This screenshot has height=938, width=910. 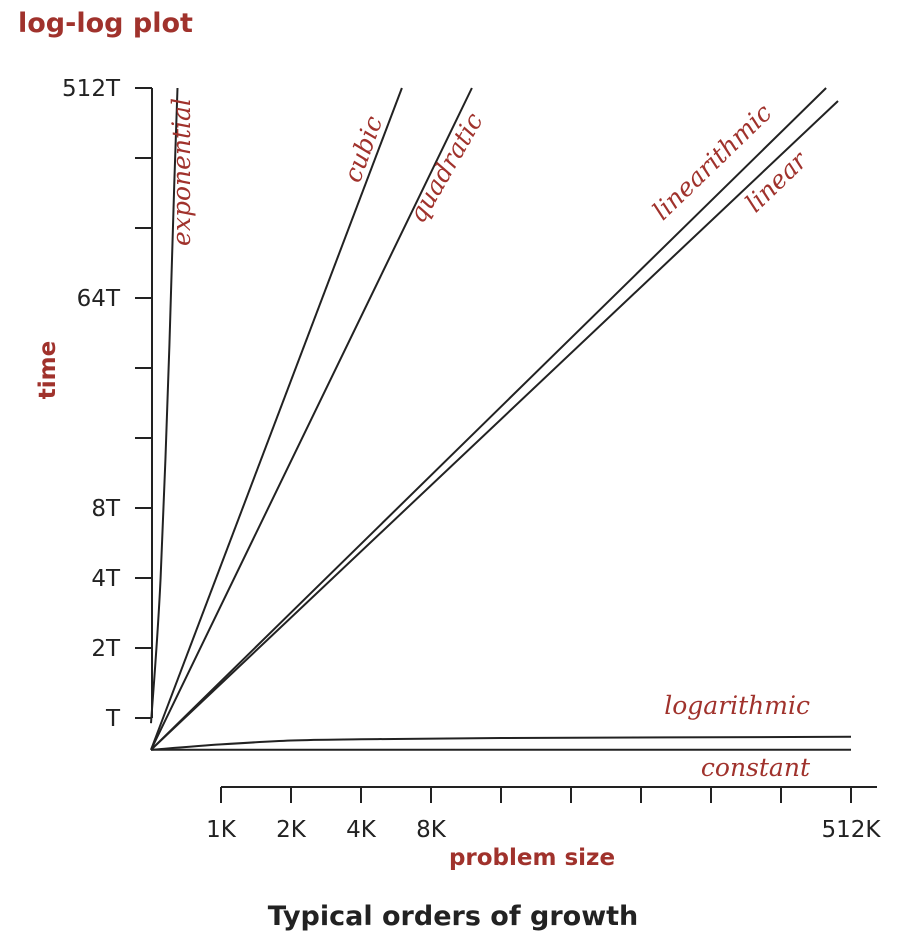 What do you see at coordinates (776, 181) in the screenshot?
I see `series-label-linear: linear` at bounding box center [776, 181].